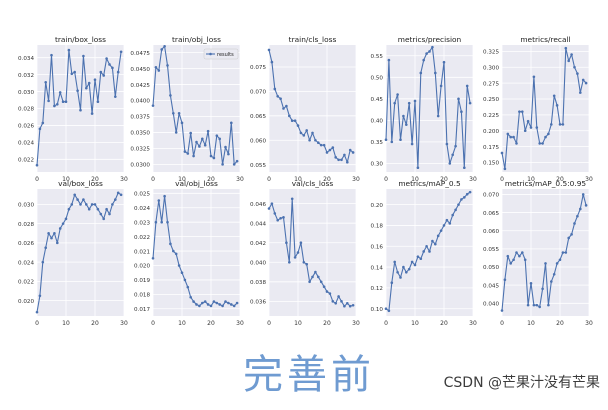  Describe the element at coordinates (377, 206) in the screenshot. I see `y-tick-label: 0.20` at that location.